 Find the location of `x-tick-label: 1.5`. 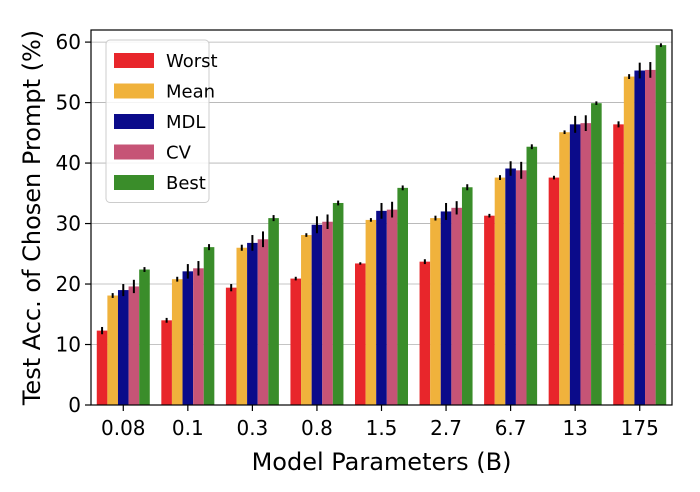

x-tick-label: 1.5 is located at coordinates (382, 428).